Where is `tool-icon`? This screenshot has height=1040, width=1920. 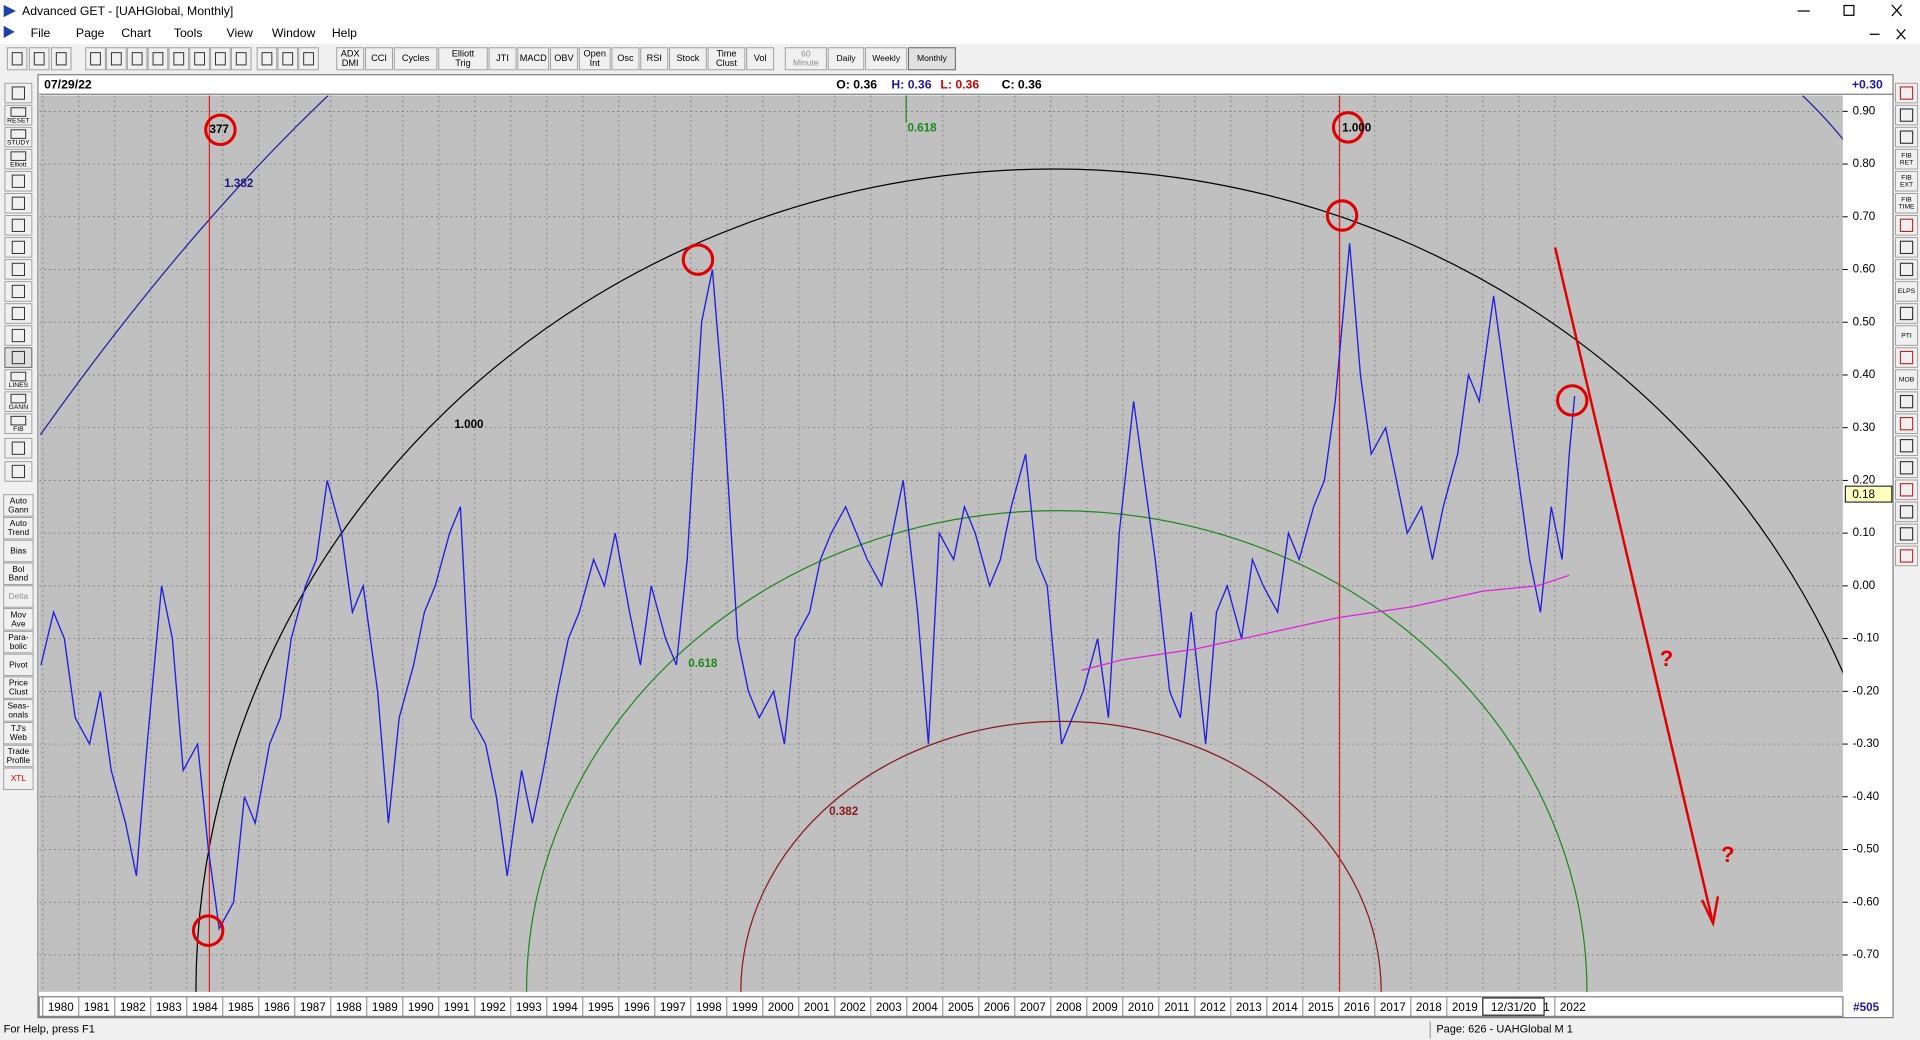 tool-icon is located at coordinates (1906, 137).